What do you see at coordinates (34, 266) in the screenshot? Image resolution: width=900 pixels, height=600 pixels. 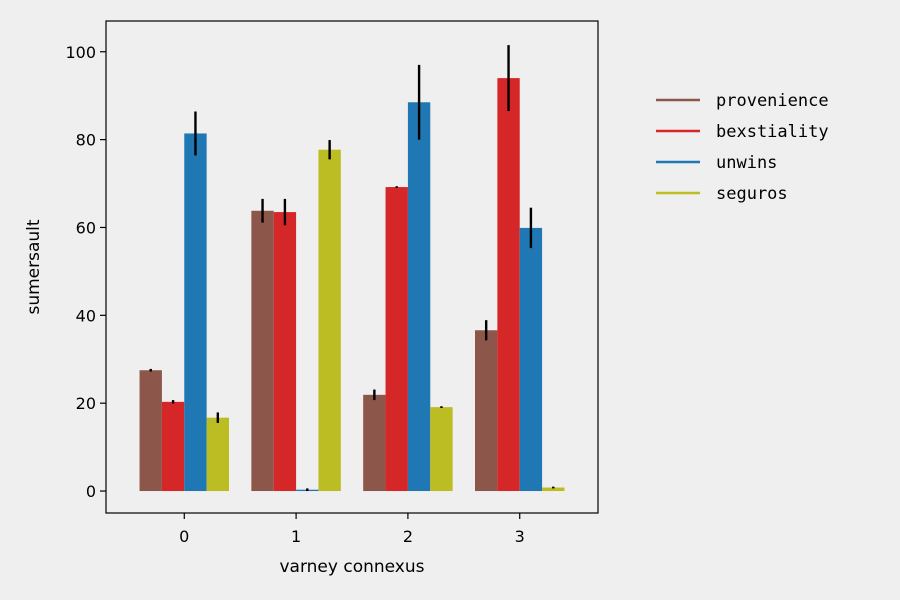 I see `y-axis-label: sumersault` at bounding box center [34, 266].